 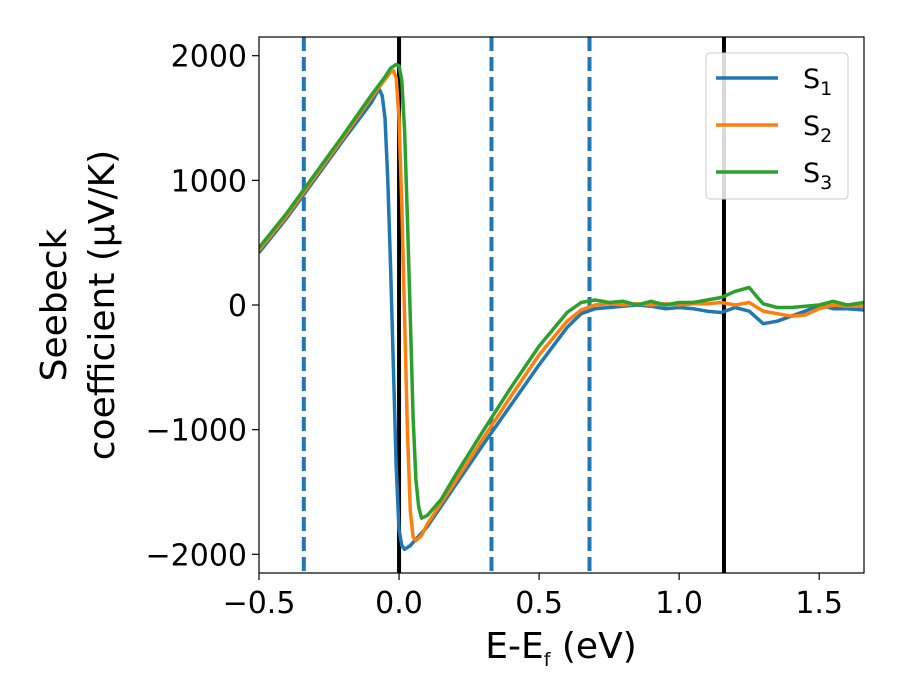 What do you see at coordinates (817, 82) in the screenshot?
I see `legend-label-S1: S1` at bounding box center [817, 82].